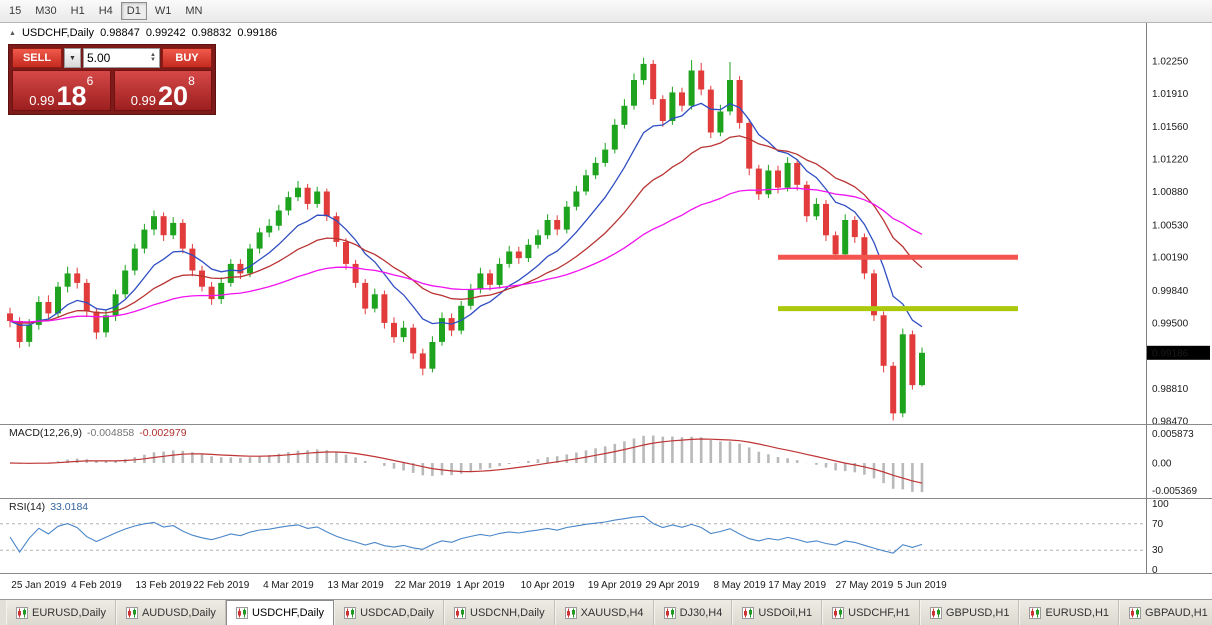  What do you see at coordinates (1170, 291) in the screenshot?
I see `svg-text: 0.99840` at bounding box center [1170, 291].